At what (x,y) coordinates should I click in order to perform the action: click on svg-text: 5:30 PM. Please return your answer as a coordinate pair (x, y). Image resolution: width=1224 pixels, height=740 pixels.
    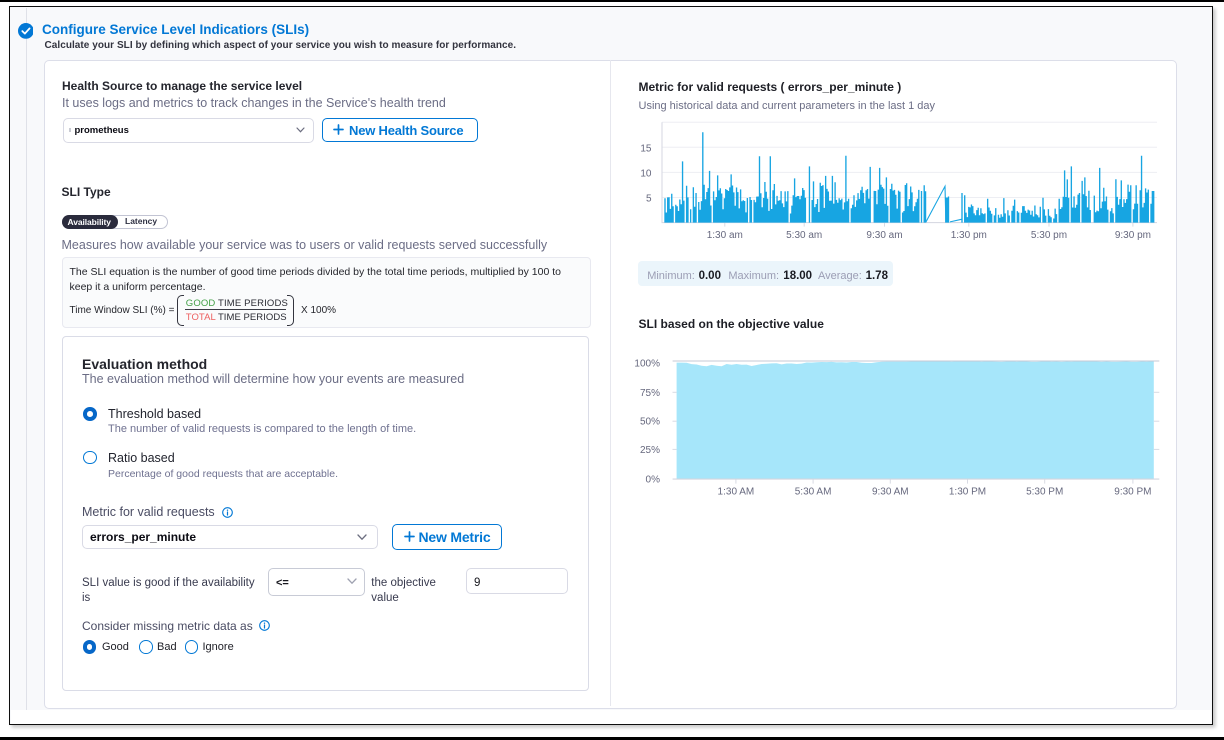
    Looking at the image, I should click on (1044, 491).